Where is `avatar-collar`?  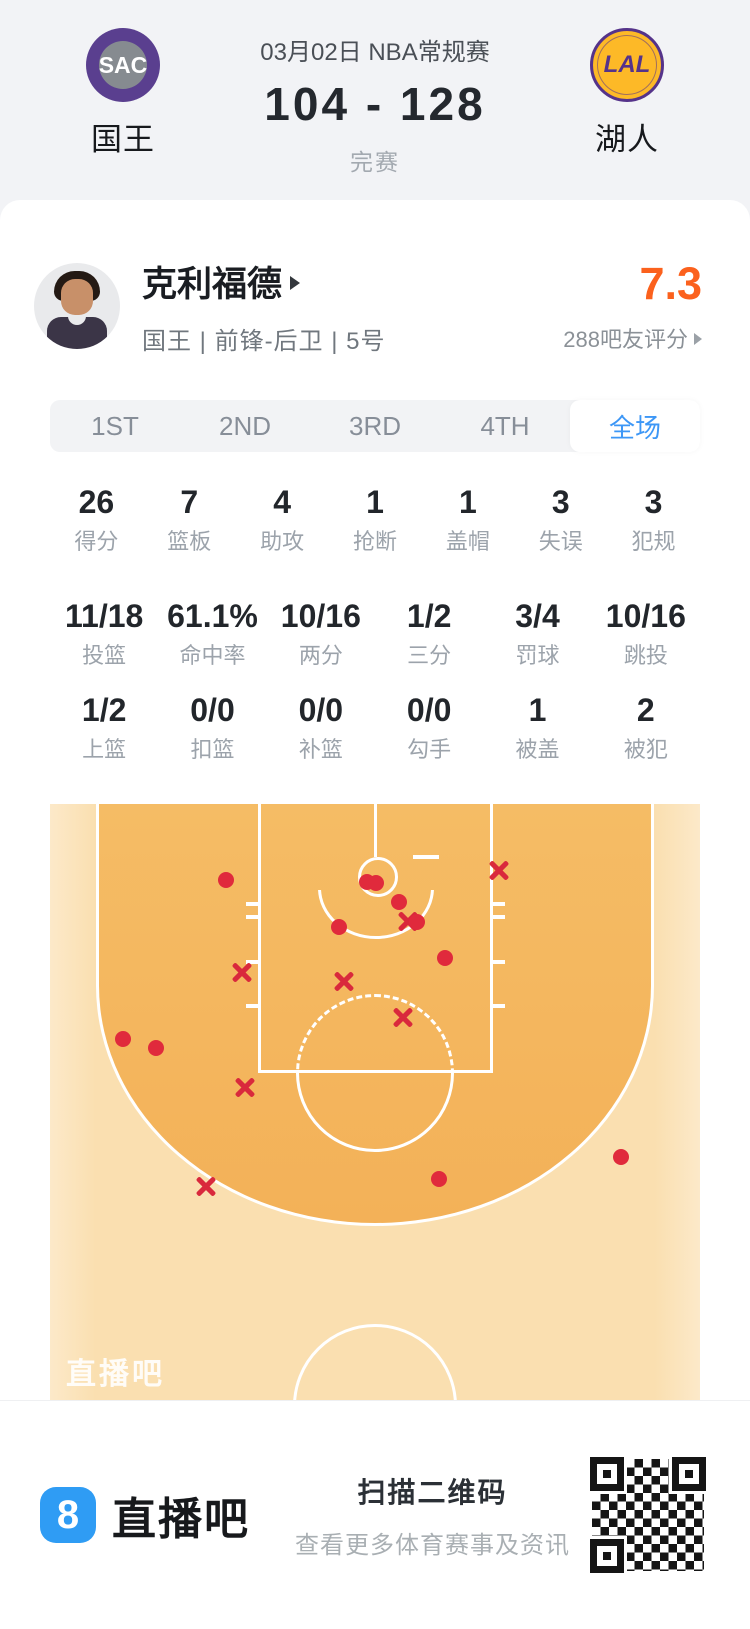 avatar-collar is located at coordinates (77, 320).